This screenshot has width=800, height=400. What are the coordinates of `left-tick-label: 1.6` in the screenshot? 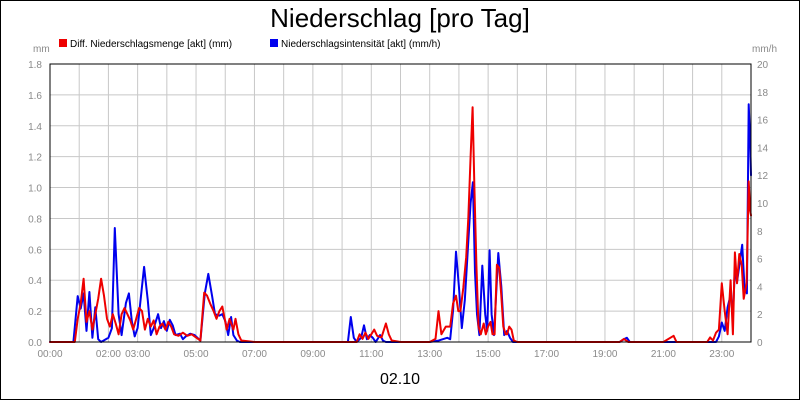 It's located at (35, 96).